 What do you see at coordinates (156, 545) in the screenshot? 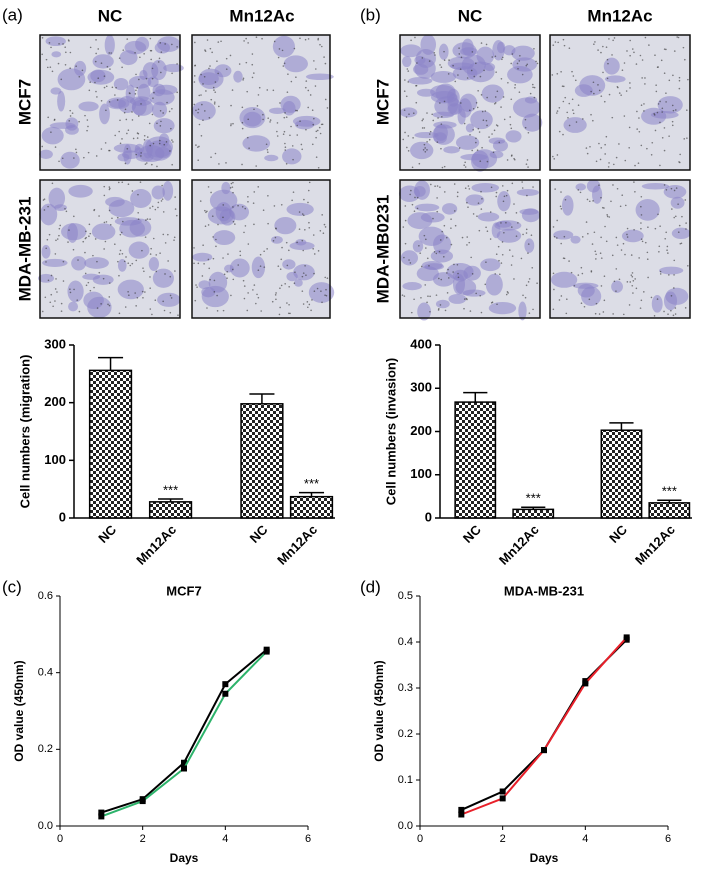
I see `x-tick-label: Mn12Ac` at bounding box center [156, 545].